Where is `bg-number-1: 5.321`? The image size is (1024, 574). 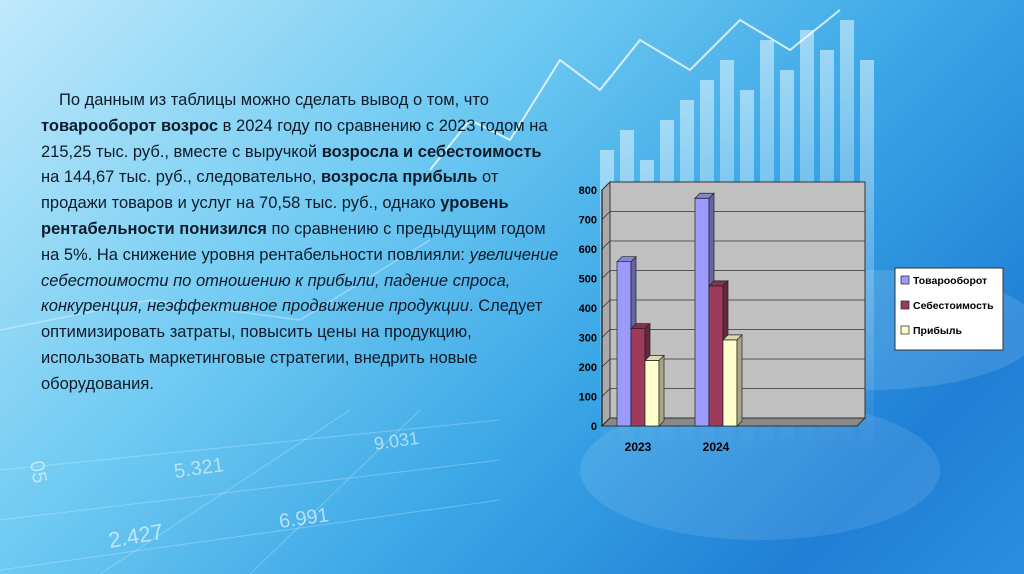
bg-number-1: 5.321 is located at coordinates (199, 468).